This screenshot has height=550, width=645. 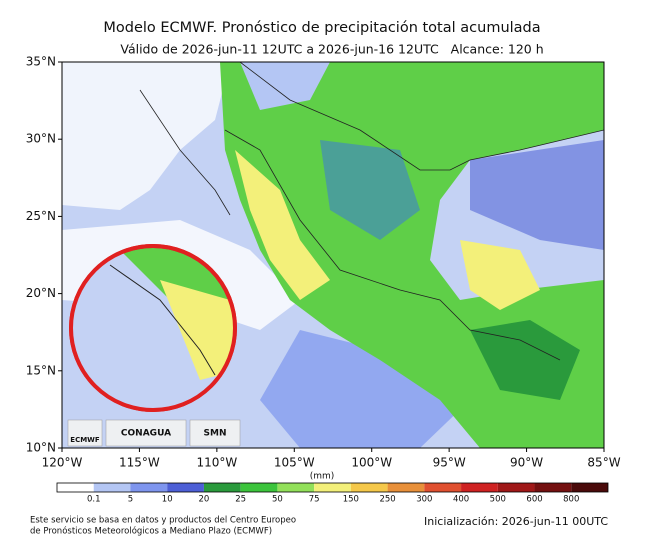 I want to click on logo-text: CONAGUA, so click(x=146, y=434).